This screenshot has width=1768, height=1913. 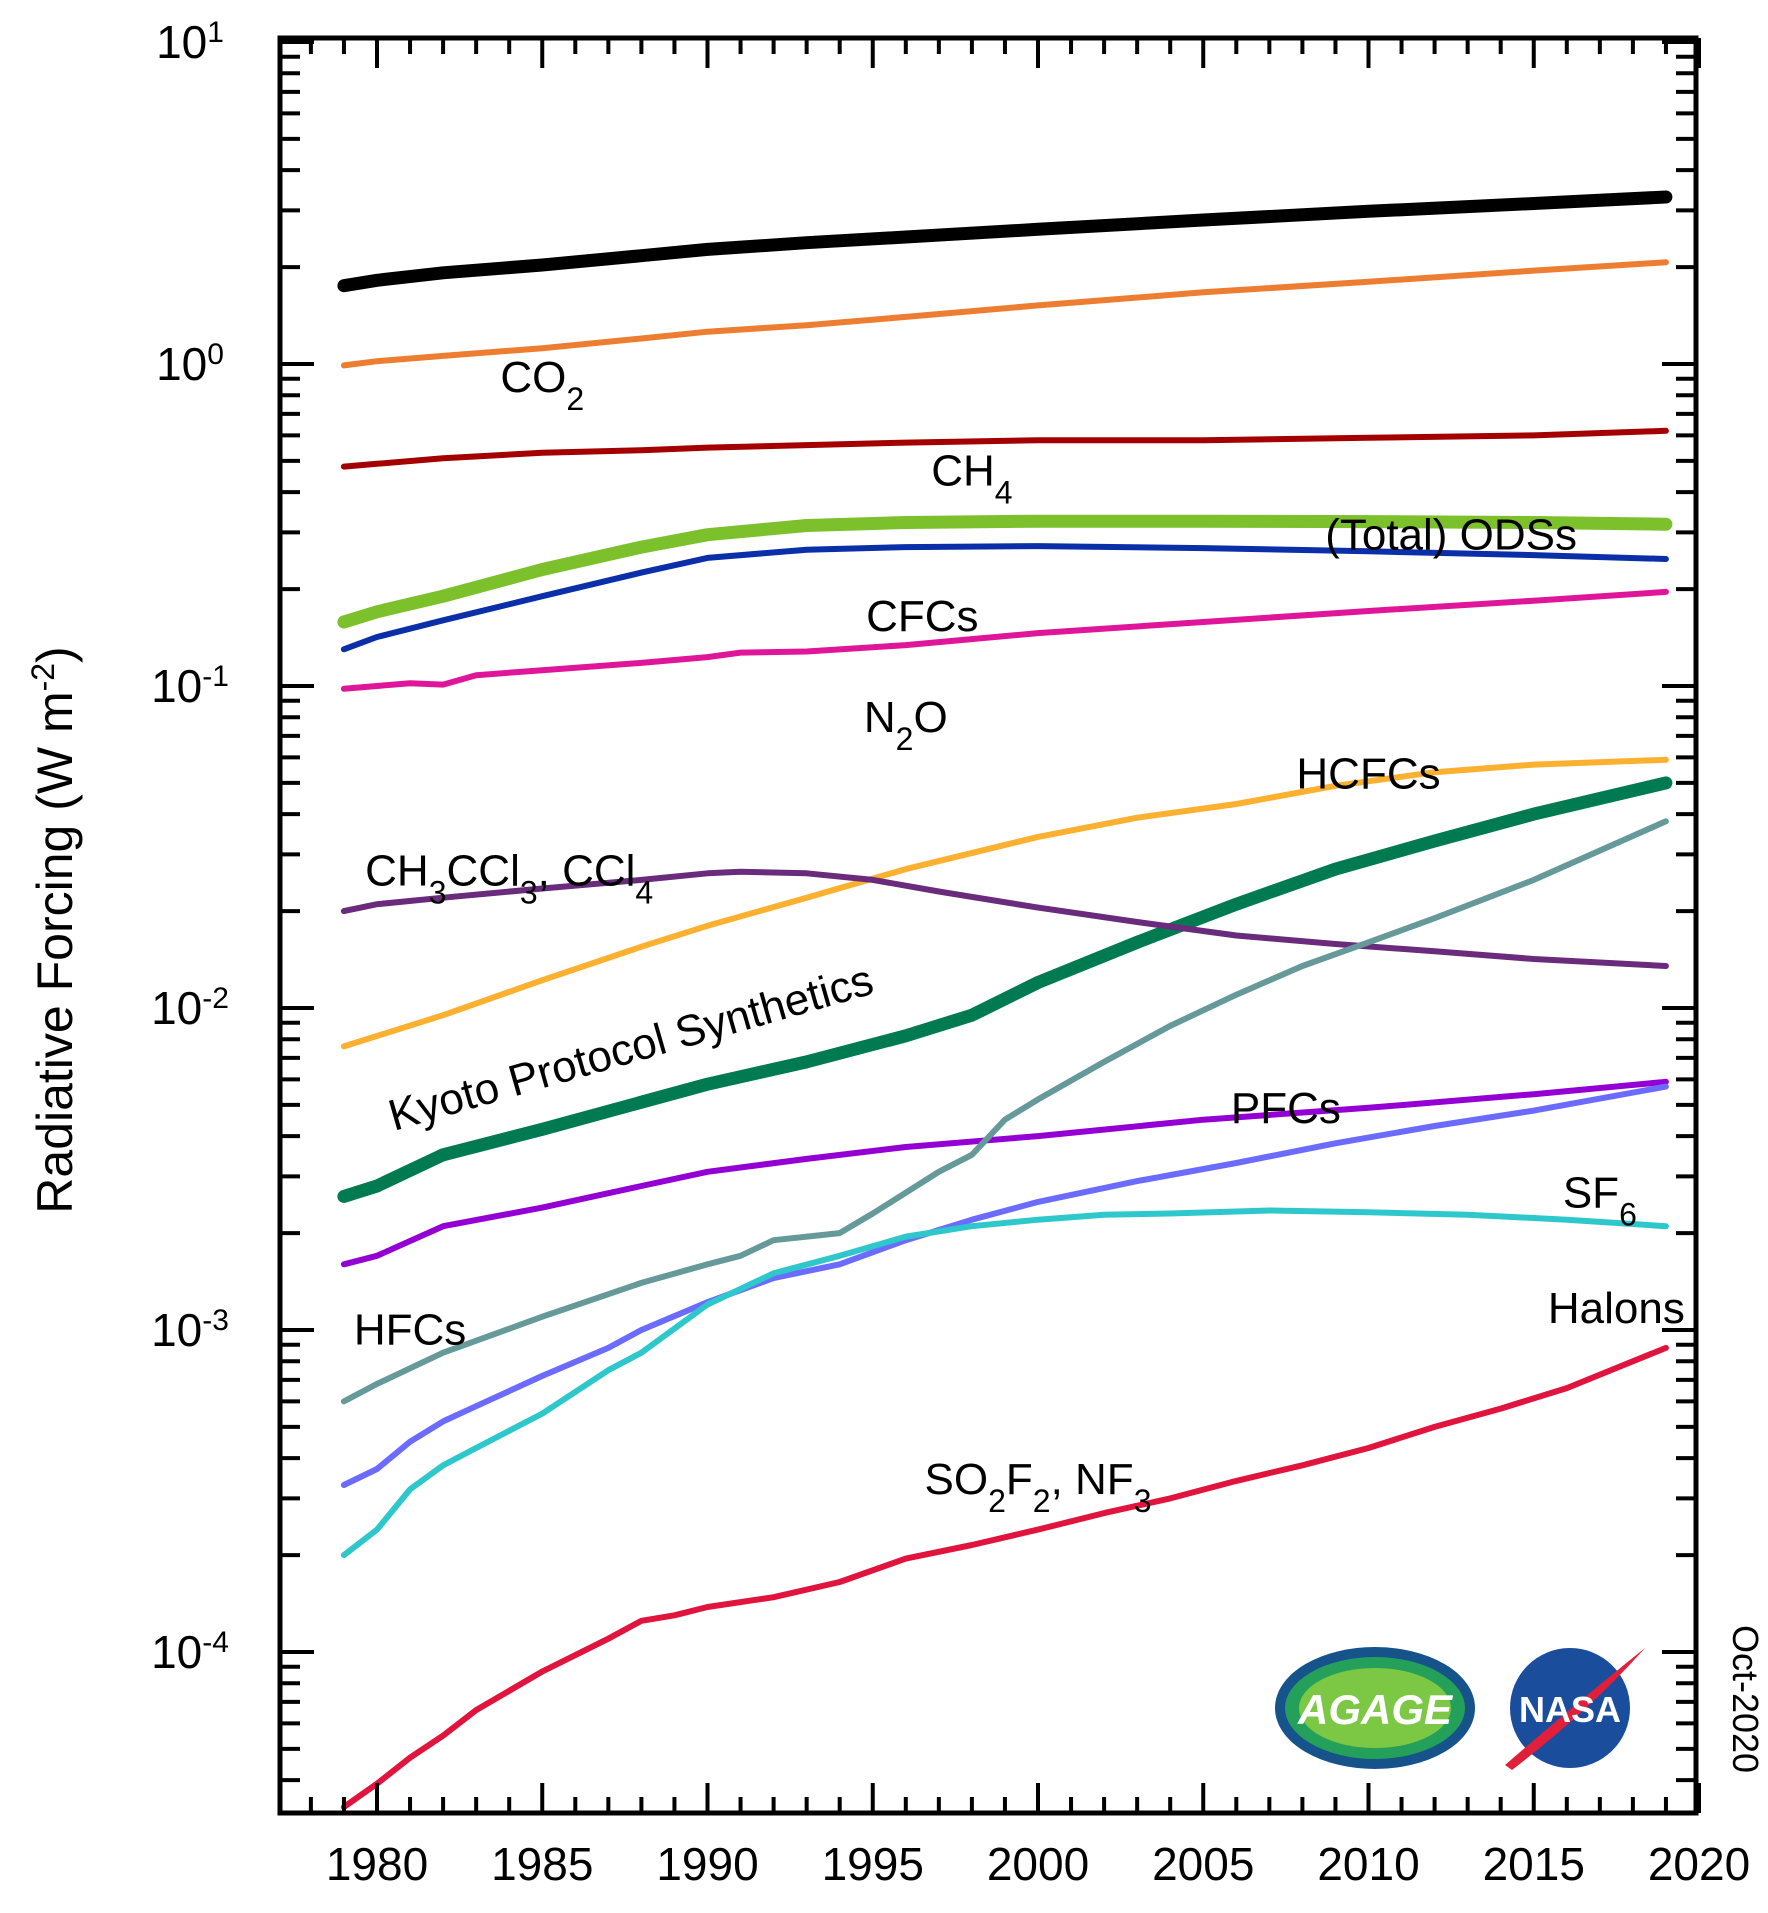 What do you see at coordinates (542, 385) in the screenshot?
I see `series-label-co2: CO2` at bounding box center [542, 385].